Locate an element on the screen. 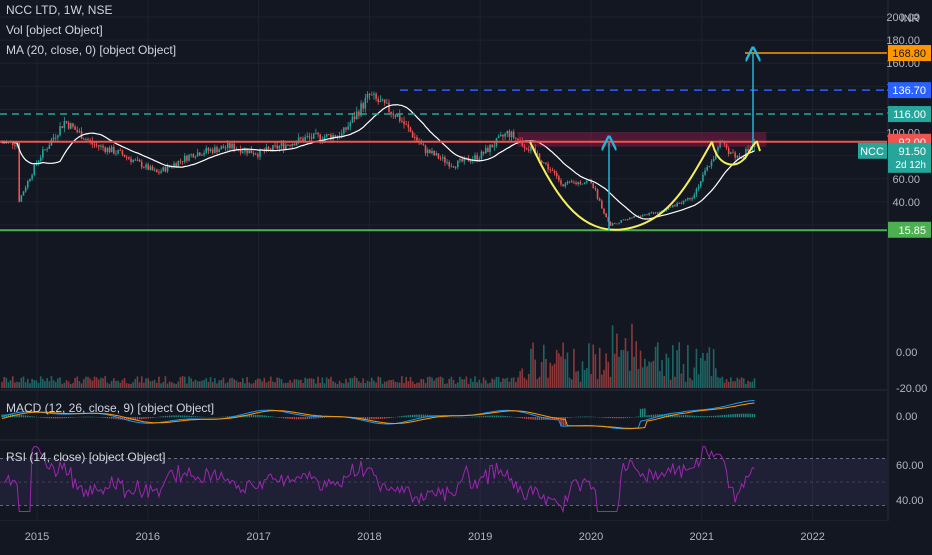 This screenshot has width=932, height=555. supply-zone is located at coordinates (642, 140).